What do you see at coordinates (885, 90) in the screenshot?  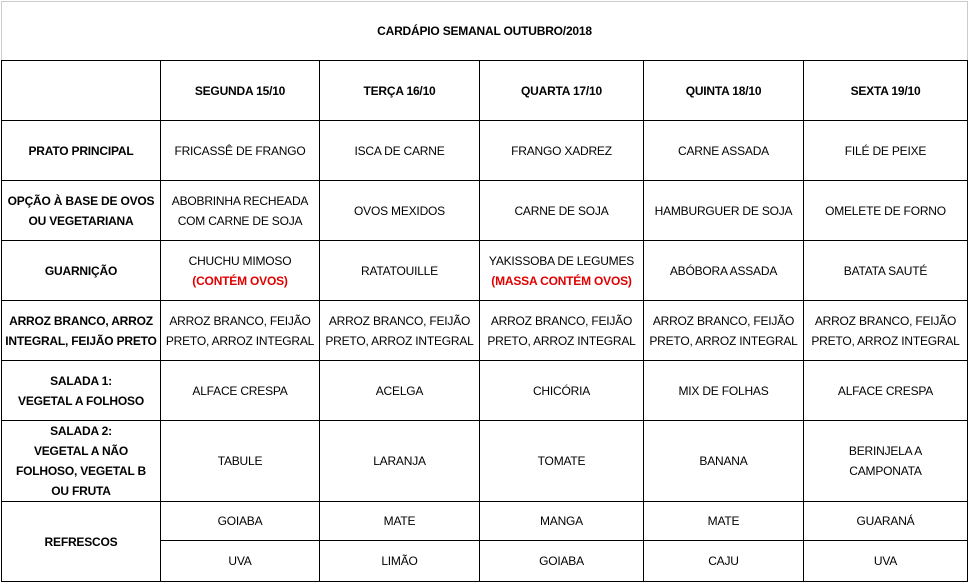 I see `day-header: SEXTA 19/10` at bounding box center [885, 90].